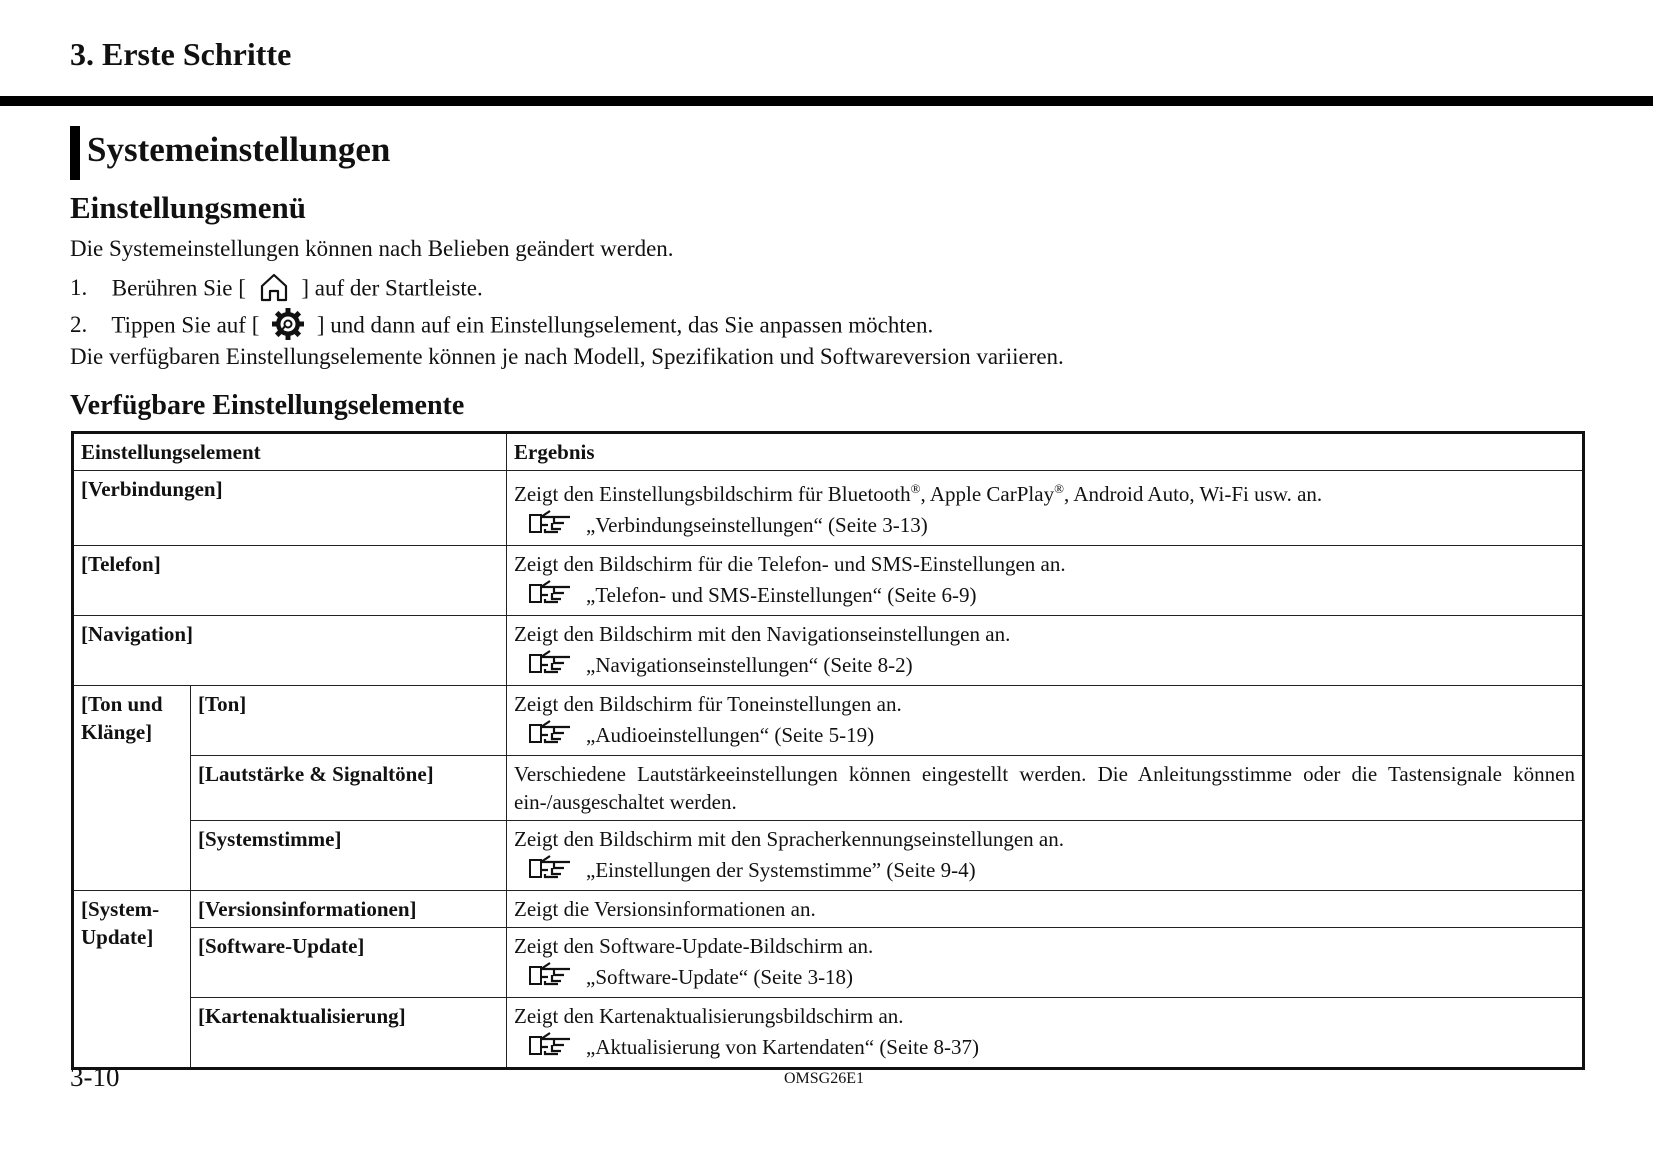 This screenshot has height=1165, width=1653. Describe the element at coordinates (720, 976) in the screenshot. I see `reference-text: „Software-Update“ (Seite 3-18)` at that location.